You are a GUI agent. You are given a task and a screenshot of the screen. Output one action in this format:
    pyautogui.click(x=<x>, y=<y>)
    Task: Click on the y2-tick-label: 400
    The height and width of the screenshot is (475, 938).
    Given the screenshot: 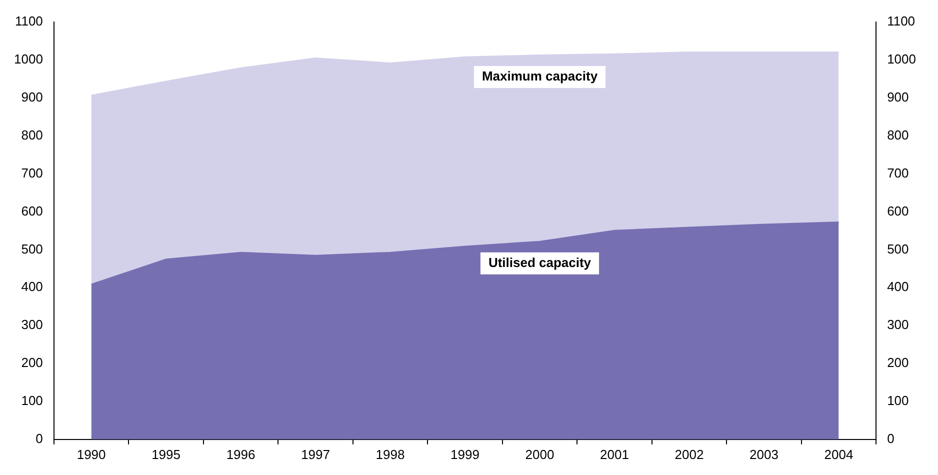 What is the action you would take?
    pyautogui.click(x=898, y=286)
    